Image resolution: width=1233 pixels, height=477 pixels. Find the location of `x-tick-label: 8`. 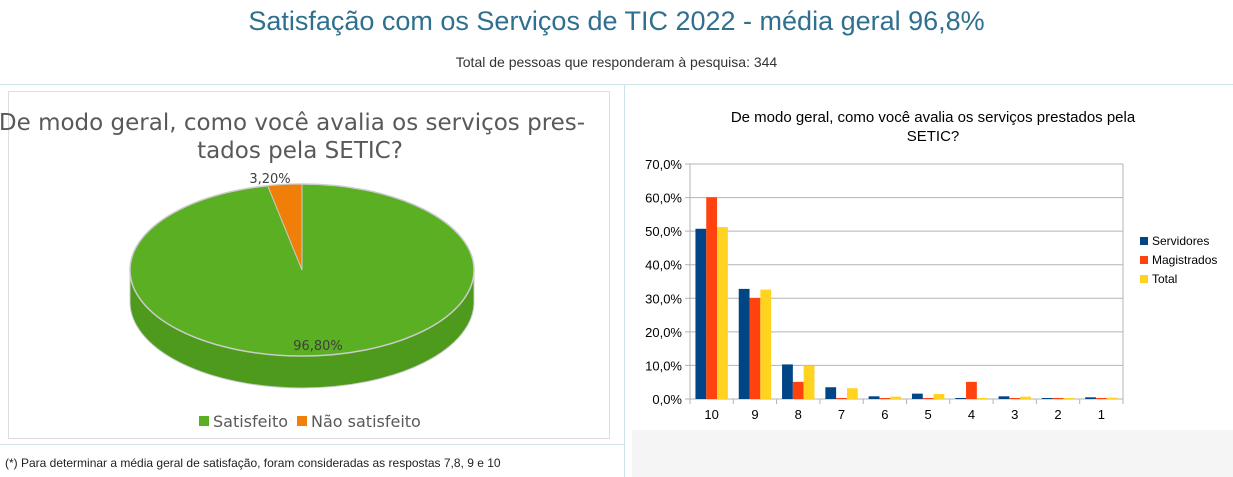

x-tick-label: 8 is located at coordinates (798, 414).